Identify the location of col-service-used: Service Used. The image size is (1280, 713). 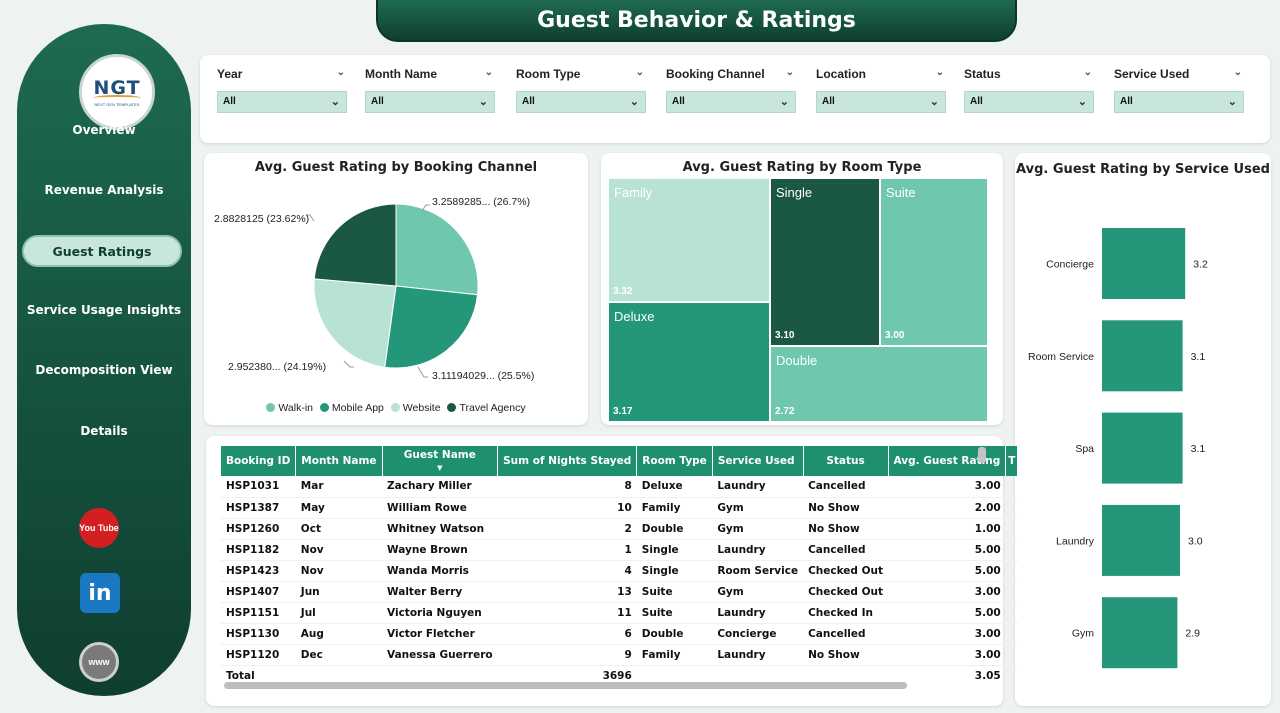
(758, 461).